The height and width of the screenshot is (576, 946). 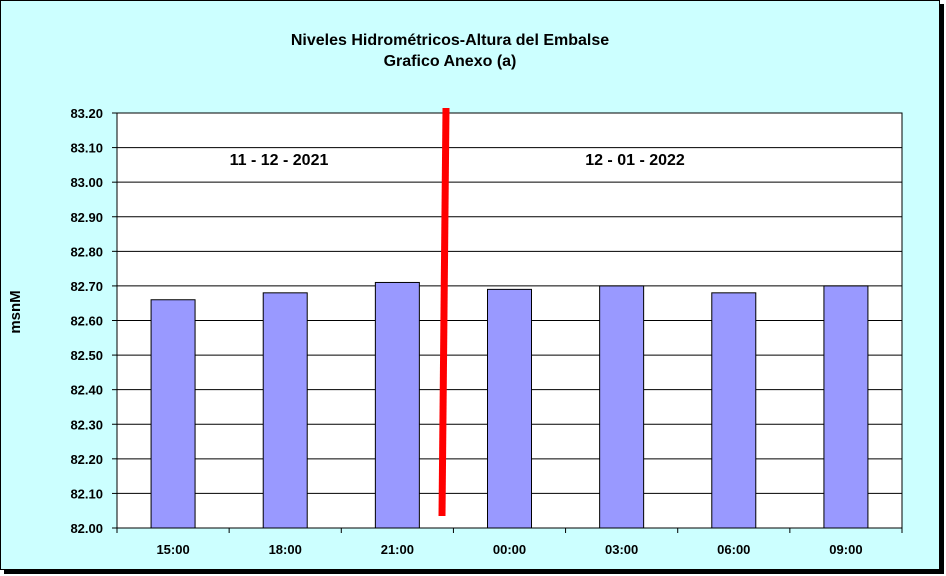 I want to click on y-tick-label: 82.80, so click(x=86, y=251).